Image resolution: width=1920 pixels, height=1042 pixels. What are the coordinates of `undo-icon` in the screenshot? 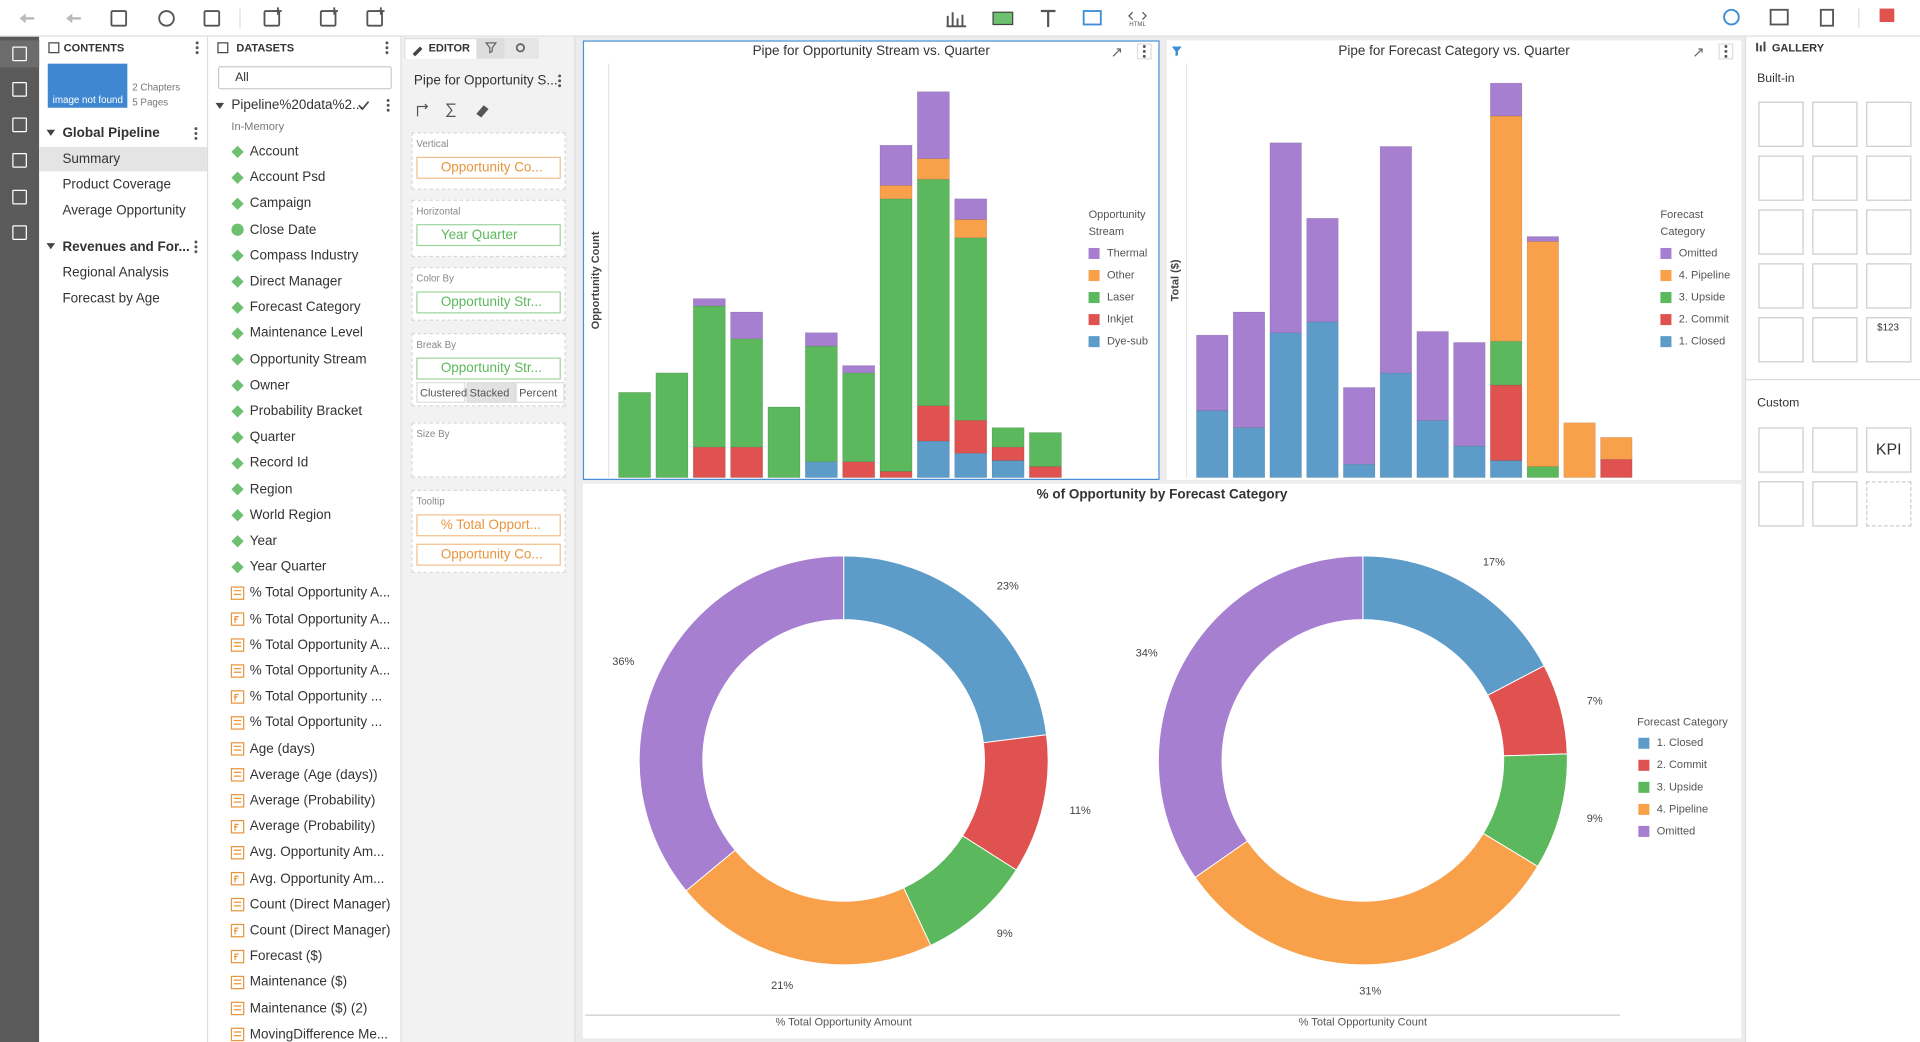 It's located at (27, 18).